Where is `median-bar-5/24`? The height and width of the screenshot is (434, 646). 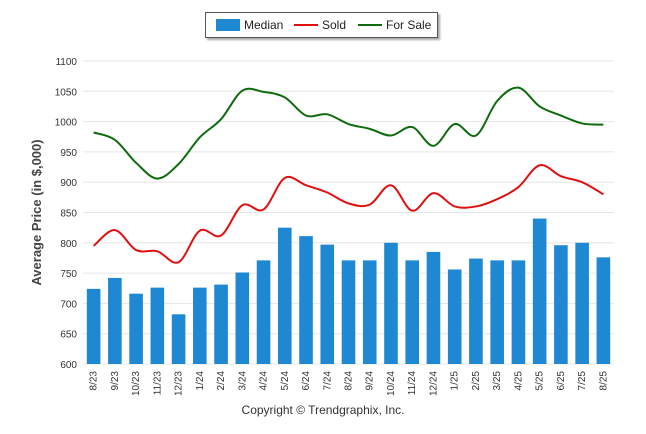
median-bar-5/24 is located at coordinates (284, 295).